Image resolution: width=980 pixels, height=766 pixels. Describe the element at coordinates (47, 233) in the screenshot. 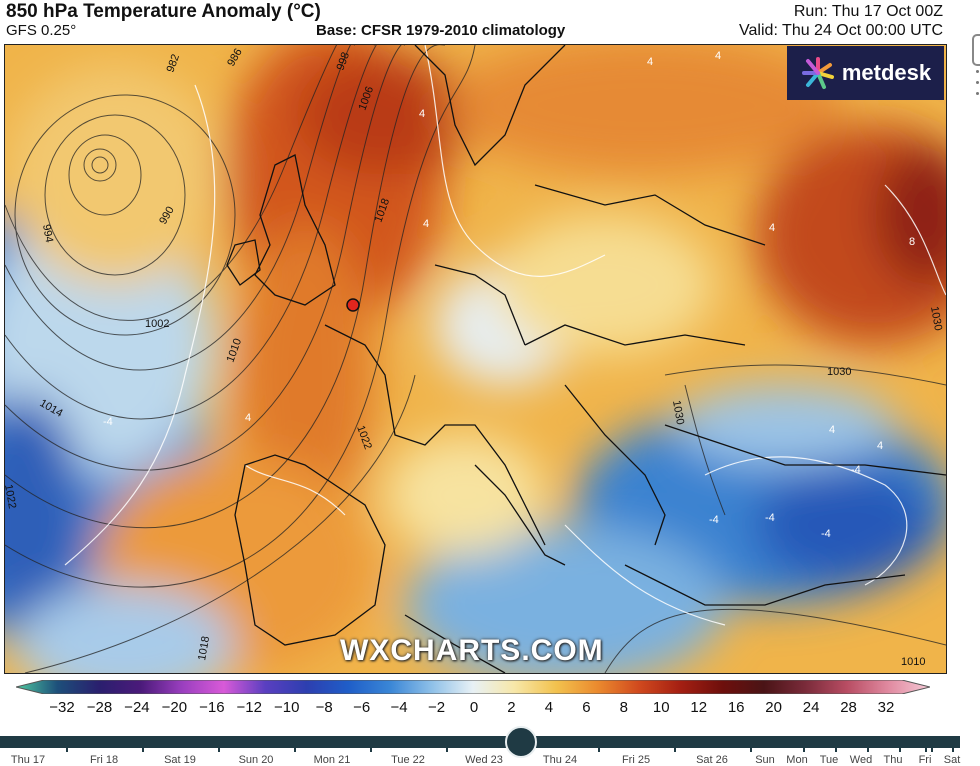

I see `isobar-label: 994` at that location.